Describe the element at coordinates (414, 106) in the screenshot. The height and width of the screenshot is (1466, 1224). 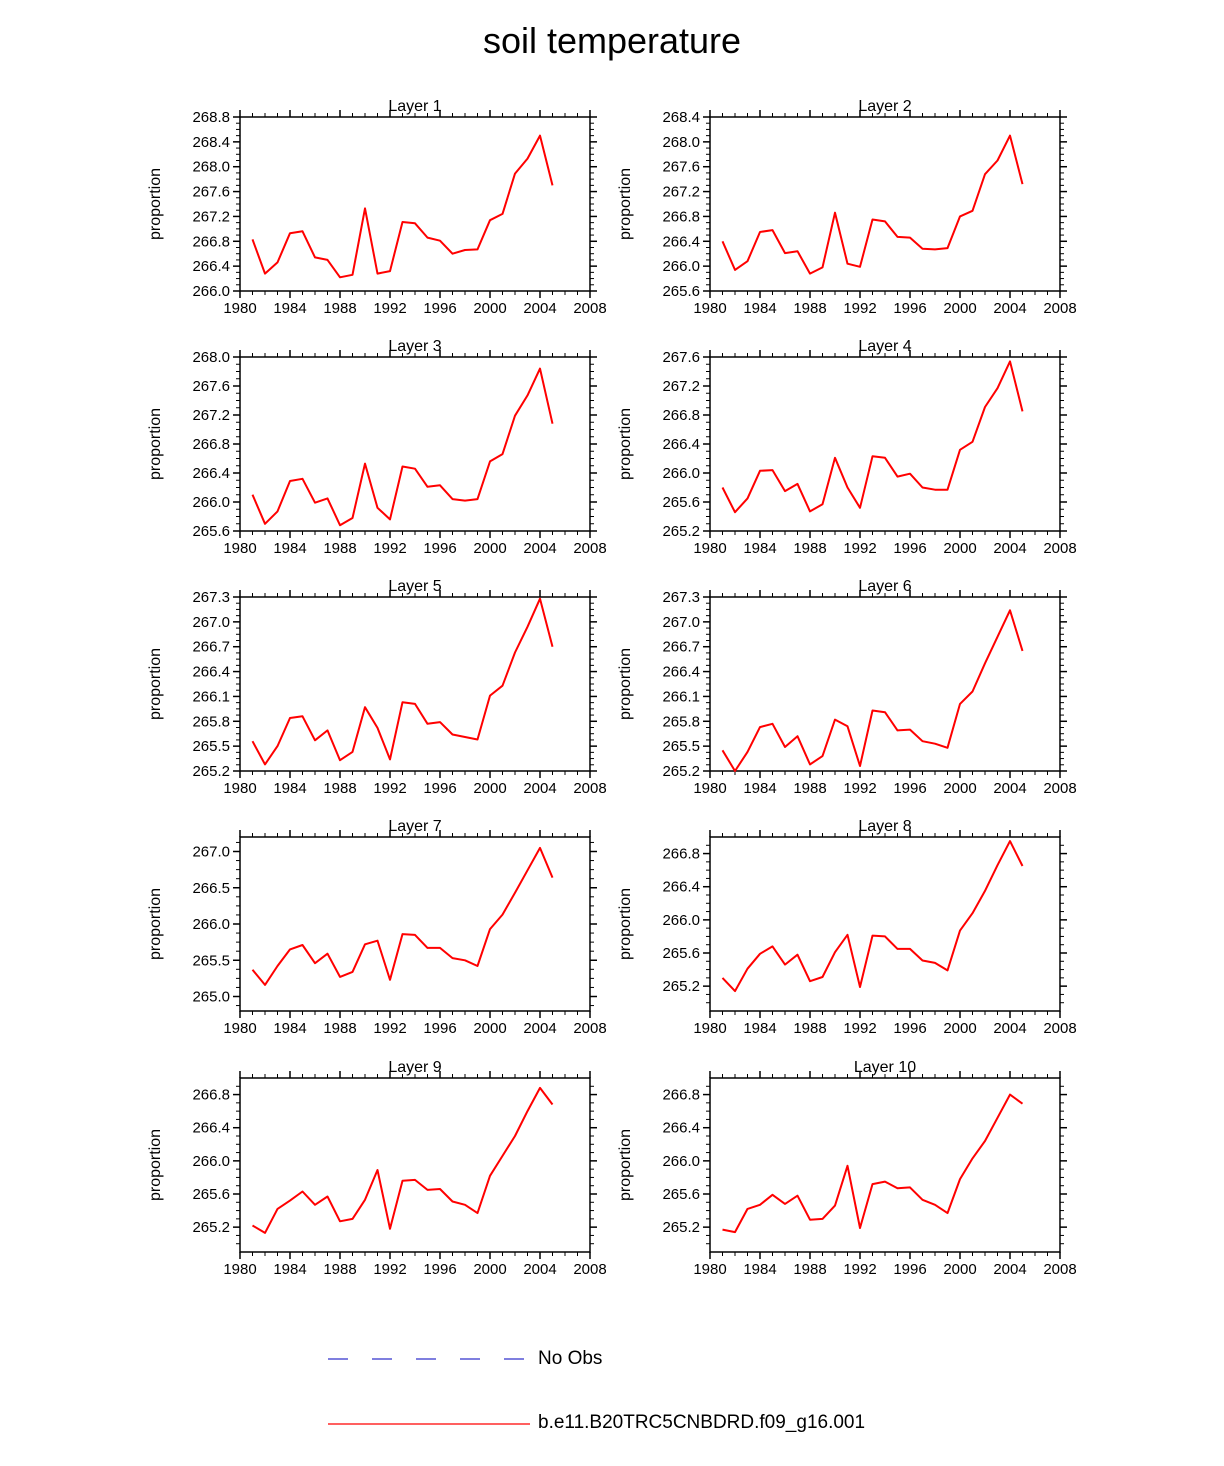
I see `panel-title: Layer 1` at that location.